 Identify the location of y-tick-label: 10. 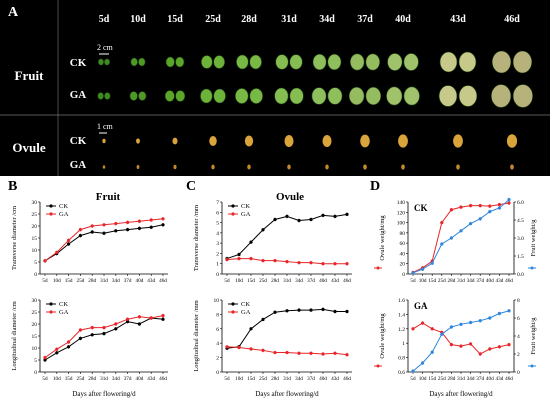
(35, 349).